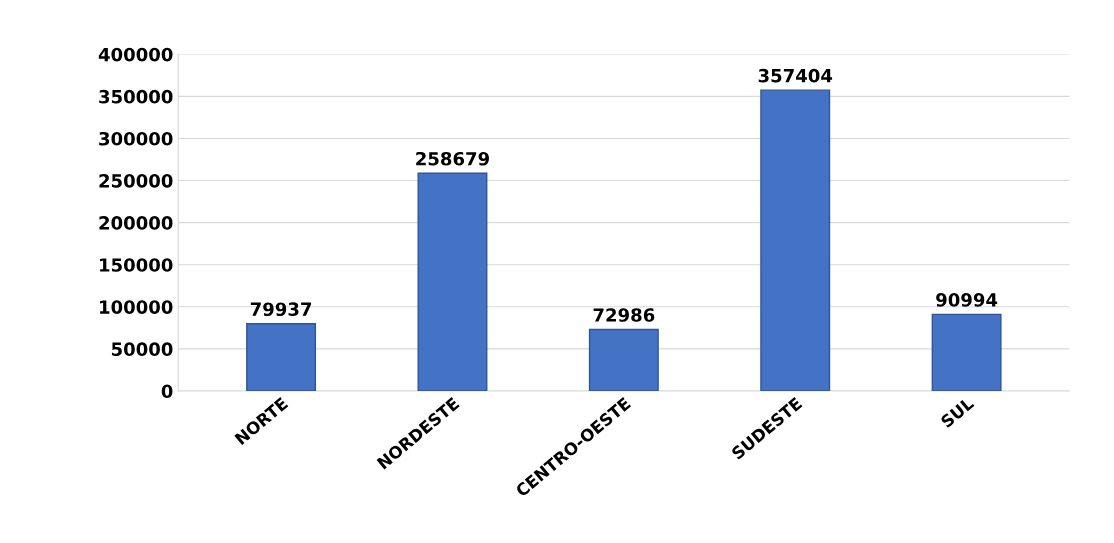 The width and height of the screenshot is (1114, 543). Describe the element at coordinates (136, 265) in the screenshot. I see `y-tick-label: 150000` at that location.